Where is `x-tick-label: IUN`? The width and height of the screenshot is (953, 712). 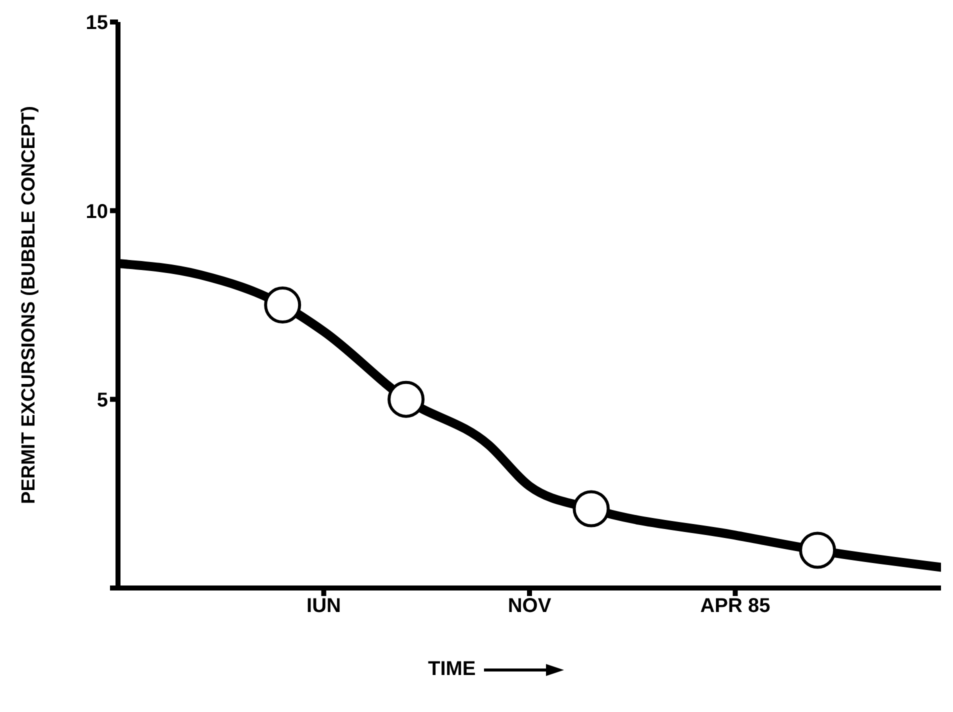 x-tick-label: IUN is located at coordinates (323, 606).